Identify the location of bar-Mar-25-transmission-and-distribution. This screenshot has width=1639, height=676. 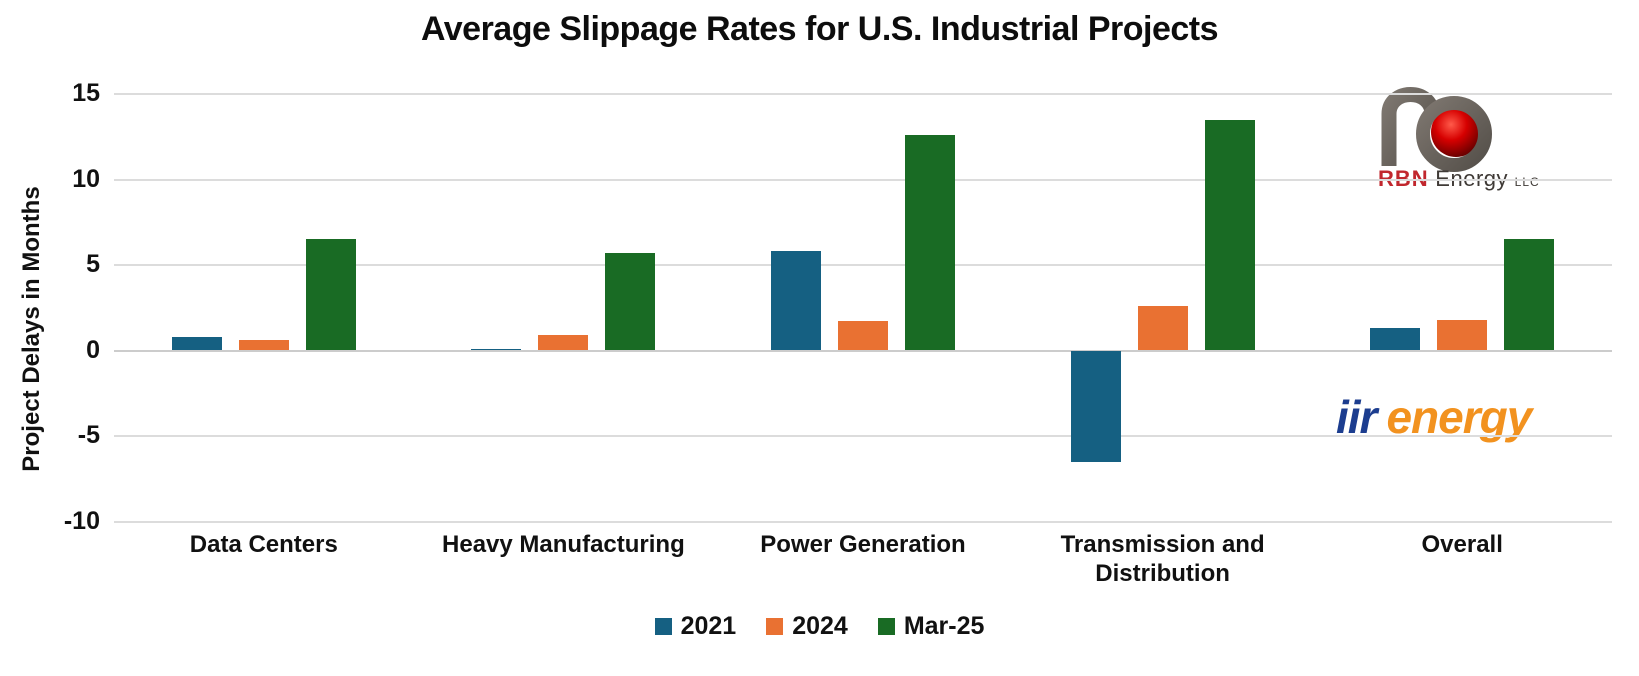
(1229, 235).